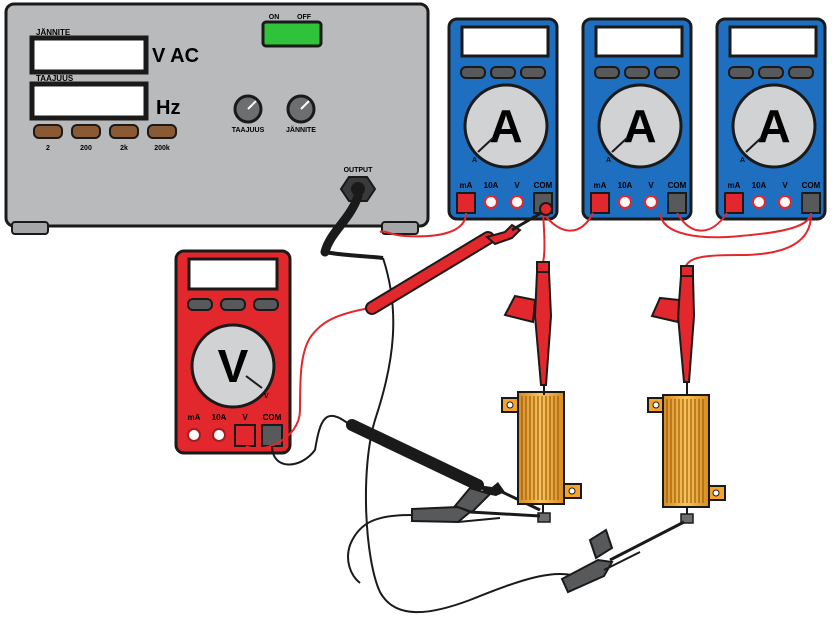  Describe the element at coordinates (608, 160) in the screenshot. I see `ammeter-2-dial-mark: A` at that location.